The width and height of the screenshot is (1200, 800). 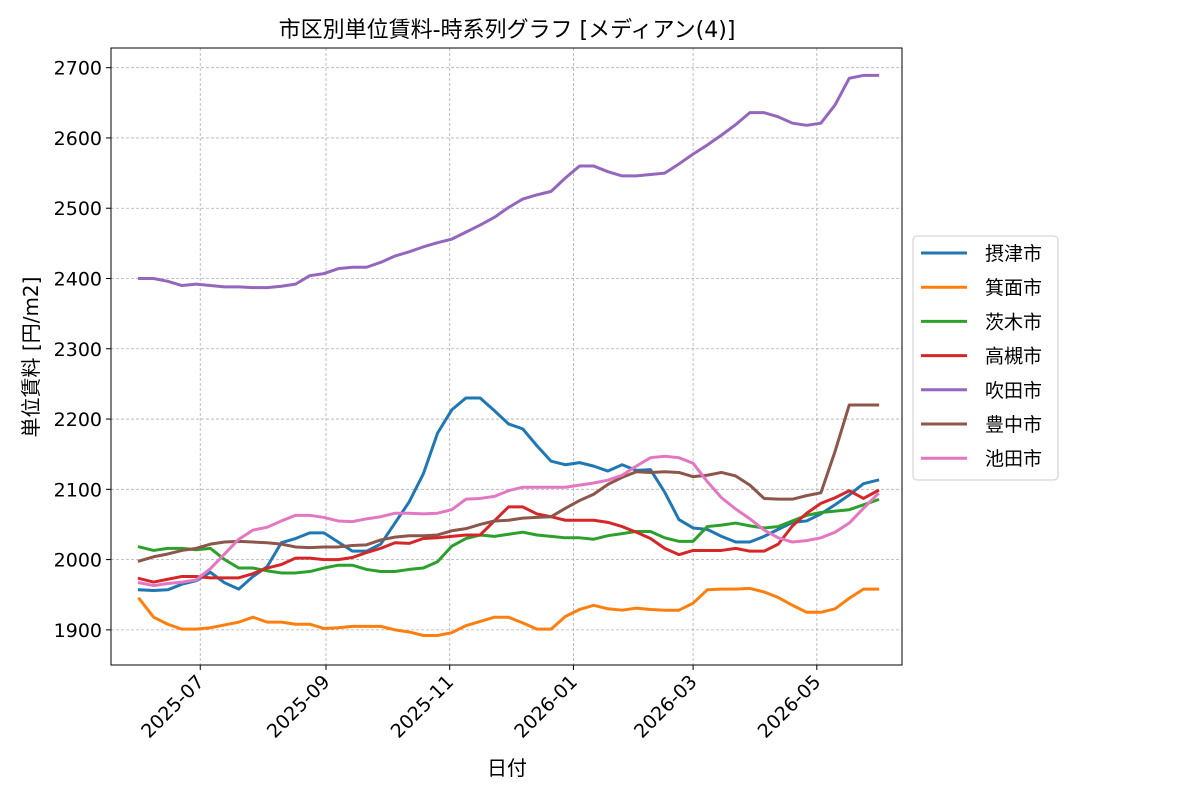 I want to click on y-tick-label: 2600, so click(x=78, y=139).